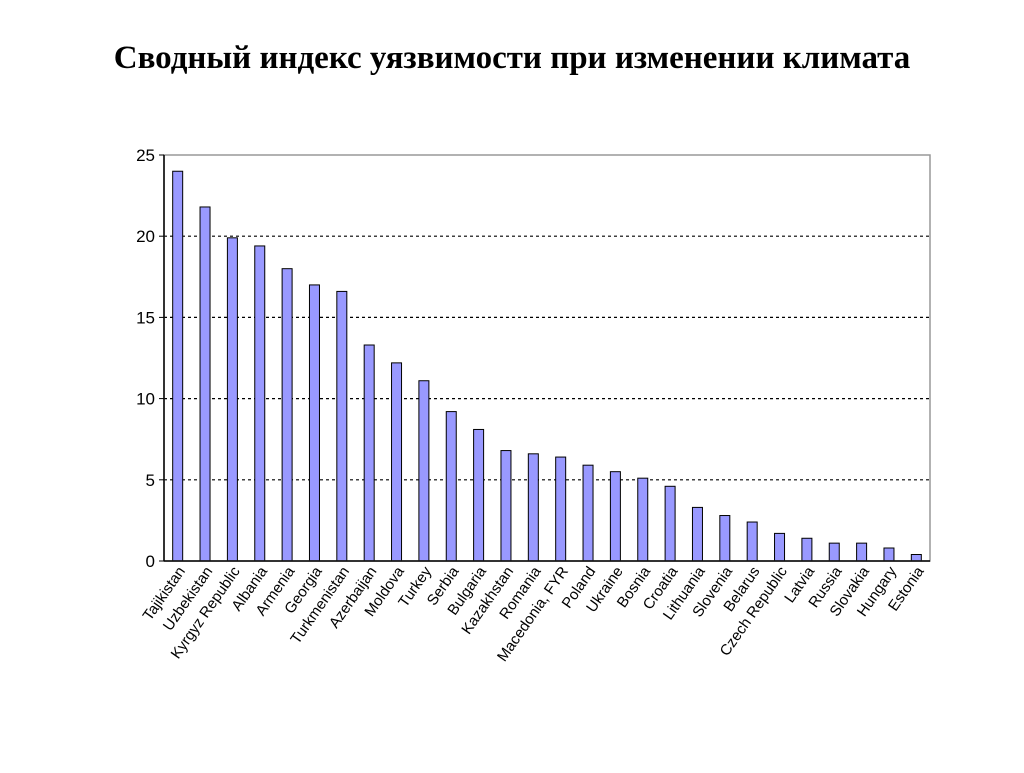 This screenshot has height=773, width=1024. What do you see at coordinates (260, 403) in the screenshot?
I see `bar-albania` at bounding box center [260, 403].